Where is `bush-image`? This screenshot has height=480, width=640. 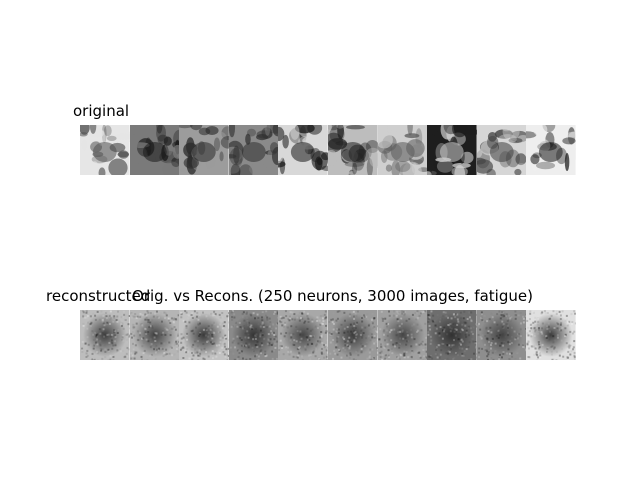
bush-image is located at coordinates (402, 150).